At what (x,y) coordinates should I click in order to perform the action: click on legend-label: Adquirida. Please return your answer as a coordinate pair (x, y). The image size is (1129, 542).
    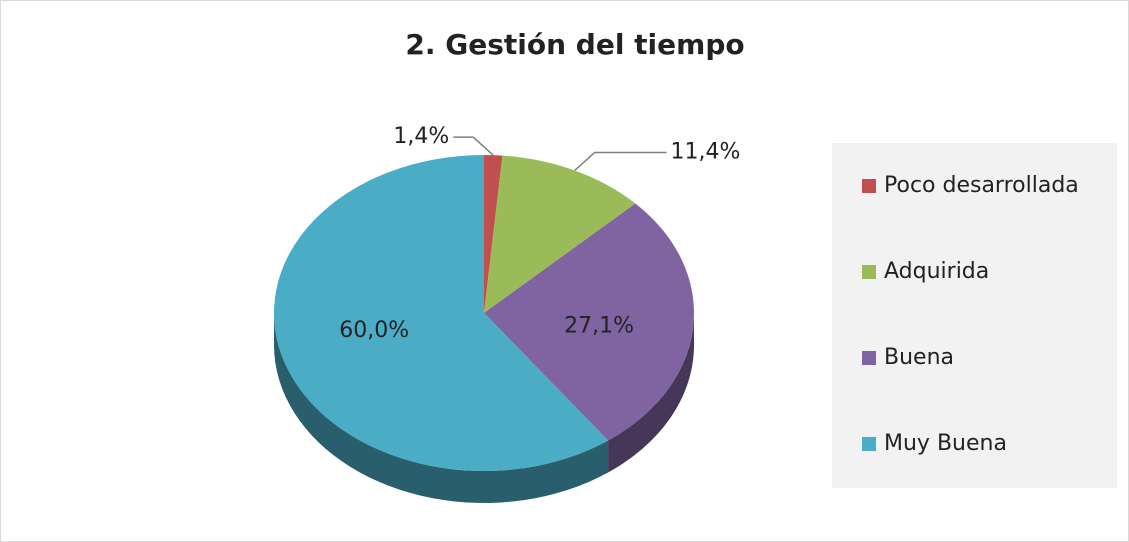
    Looking at the image, I should click on (936, 271).